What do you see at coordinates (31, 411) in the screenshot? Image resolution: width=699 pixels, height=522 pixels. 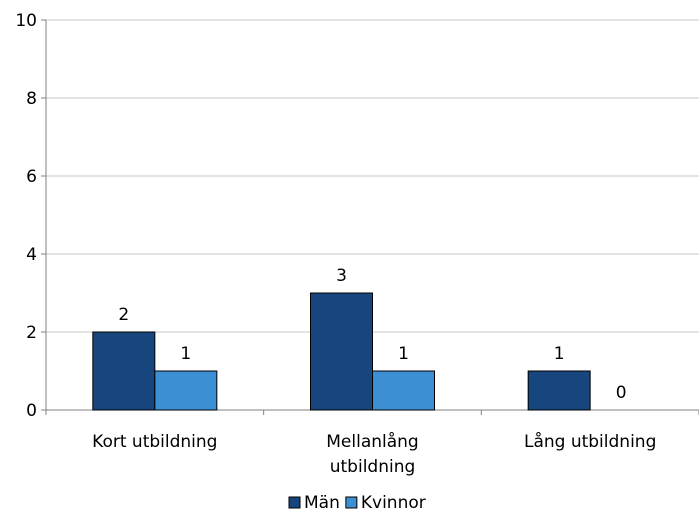 I see `y-tick-label: 0` at bounding box center [31, 411].